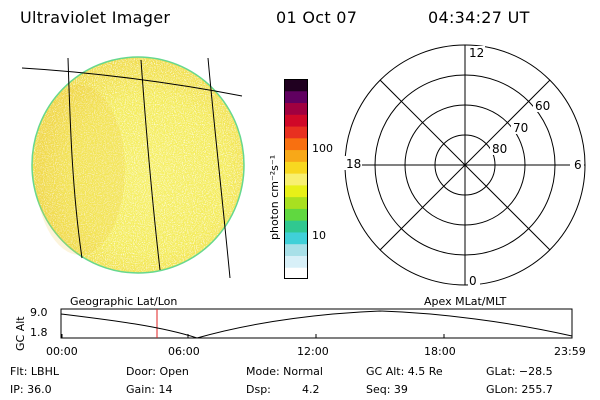 Image resolution: width=600 pixels, height=400 pixels. What do you see at coordinates (284, 371) in the screenshot?
I see `info-mode: Mode: Normal` at bounding box center [284, 371].